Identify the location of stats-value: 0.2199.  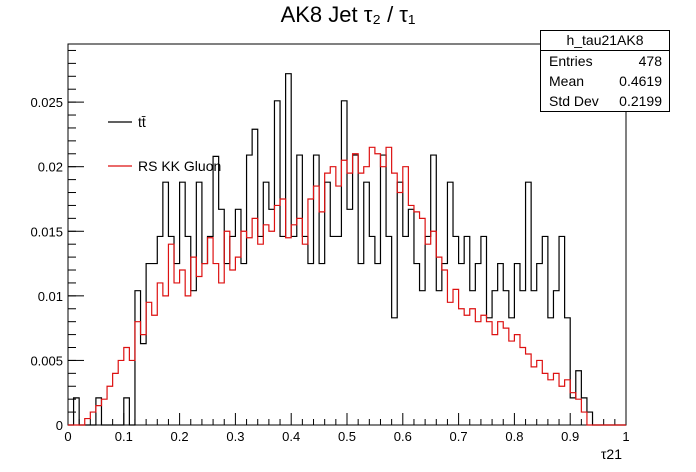
(640, 101).